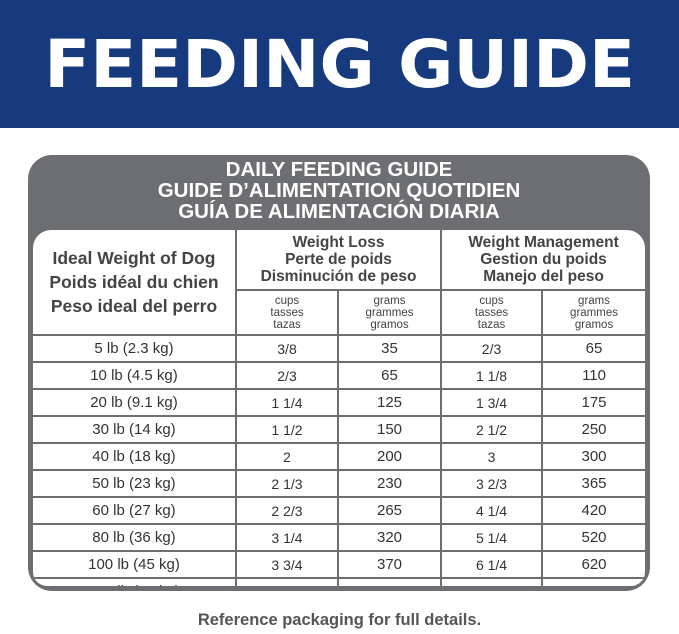  I want to click on weight-loss-cups-cell: 2, so click(287, 456).